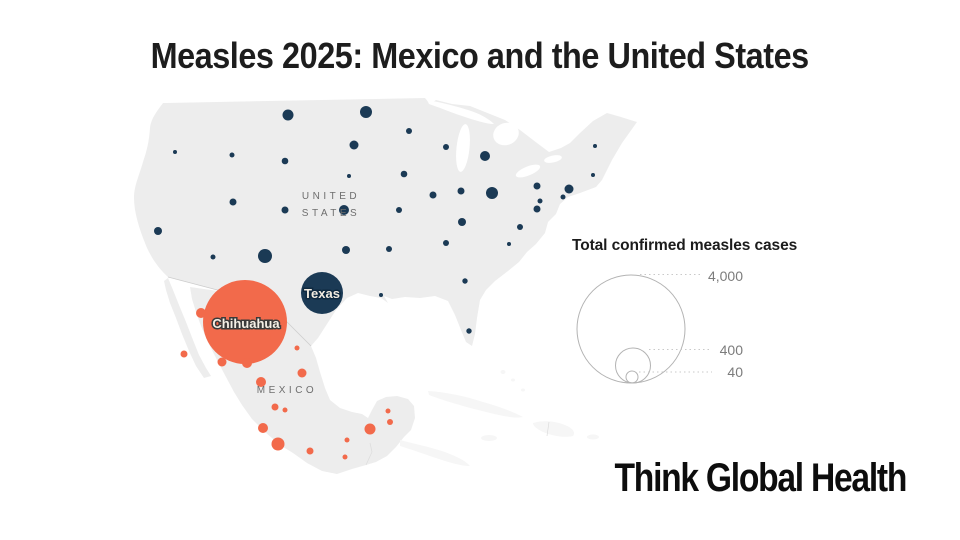 This screenshot has height=540, width=960. What do you see at coordinates (554, 429) in the screenshot?
I see `hispaniola-island` at bounding box center [554, 429].